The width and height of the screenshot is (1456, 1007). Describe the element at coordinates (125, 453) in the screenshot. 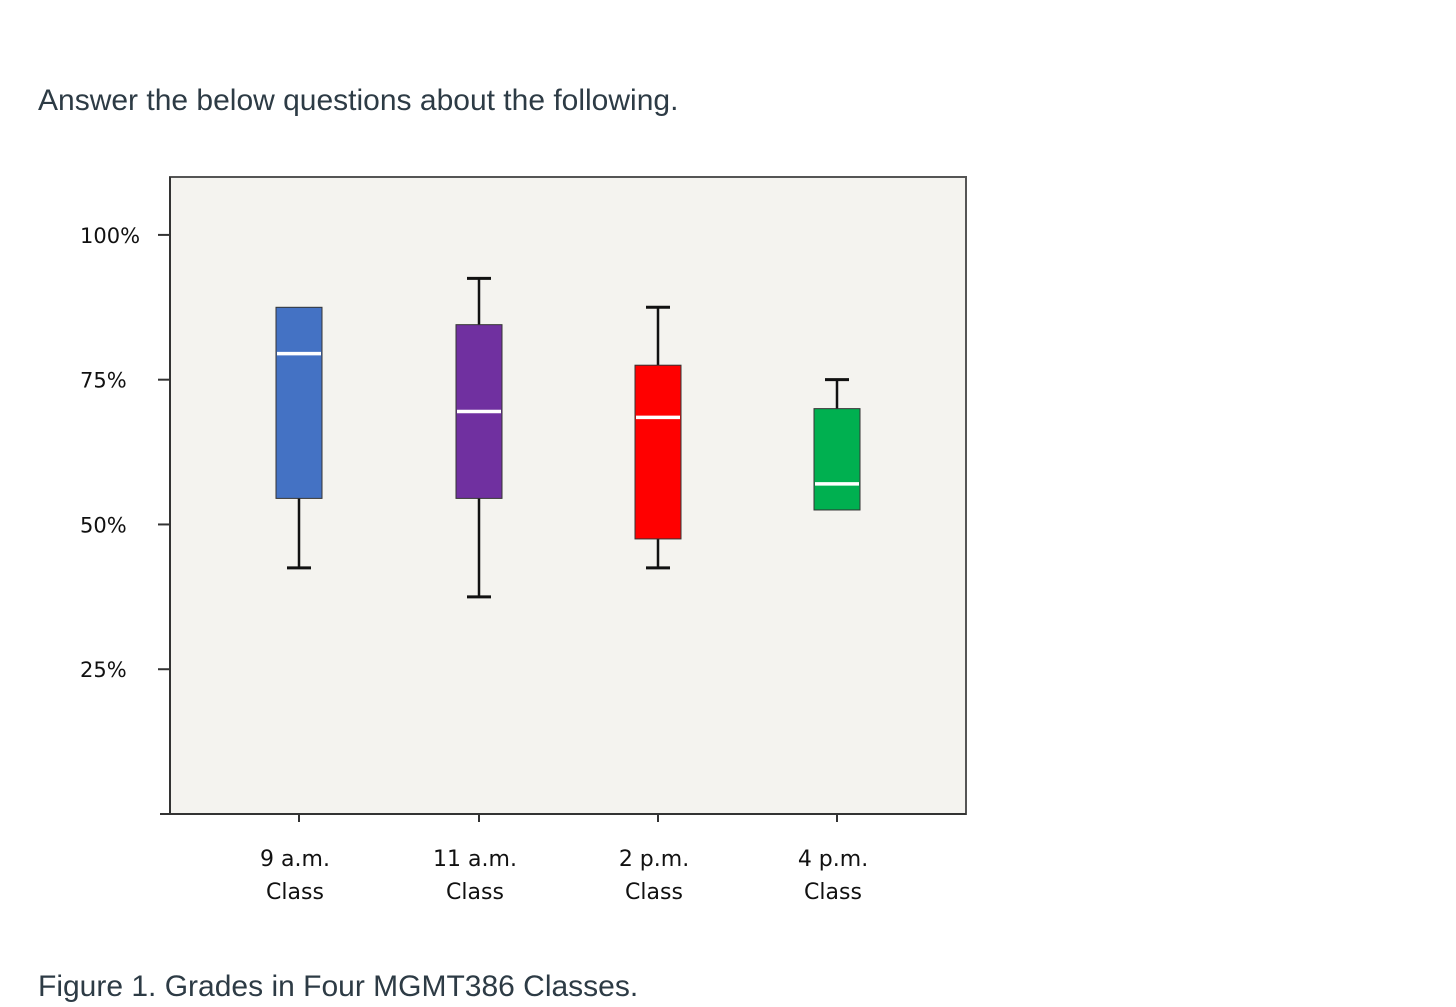

I see `y-axis-ticks: 25% 50% 75% 100%` at that location.